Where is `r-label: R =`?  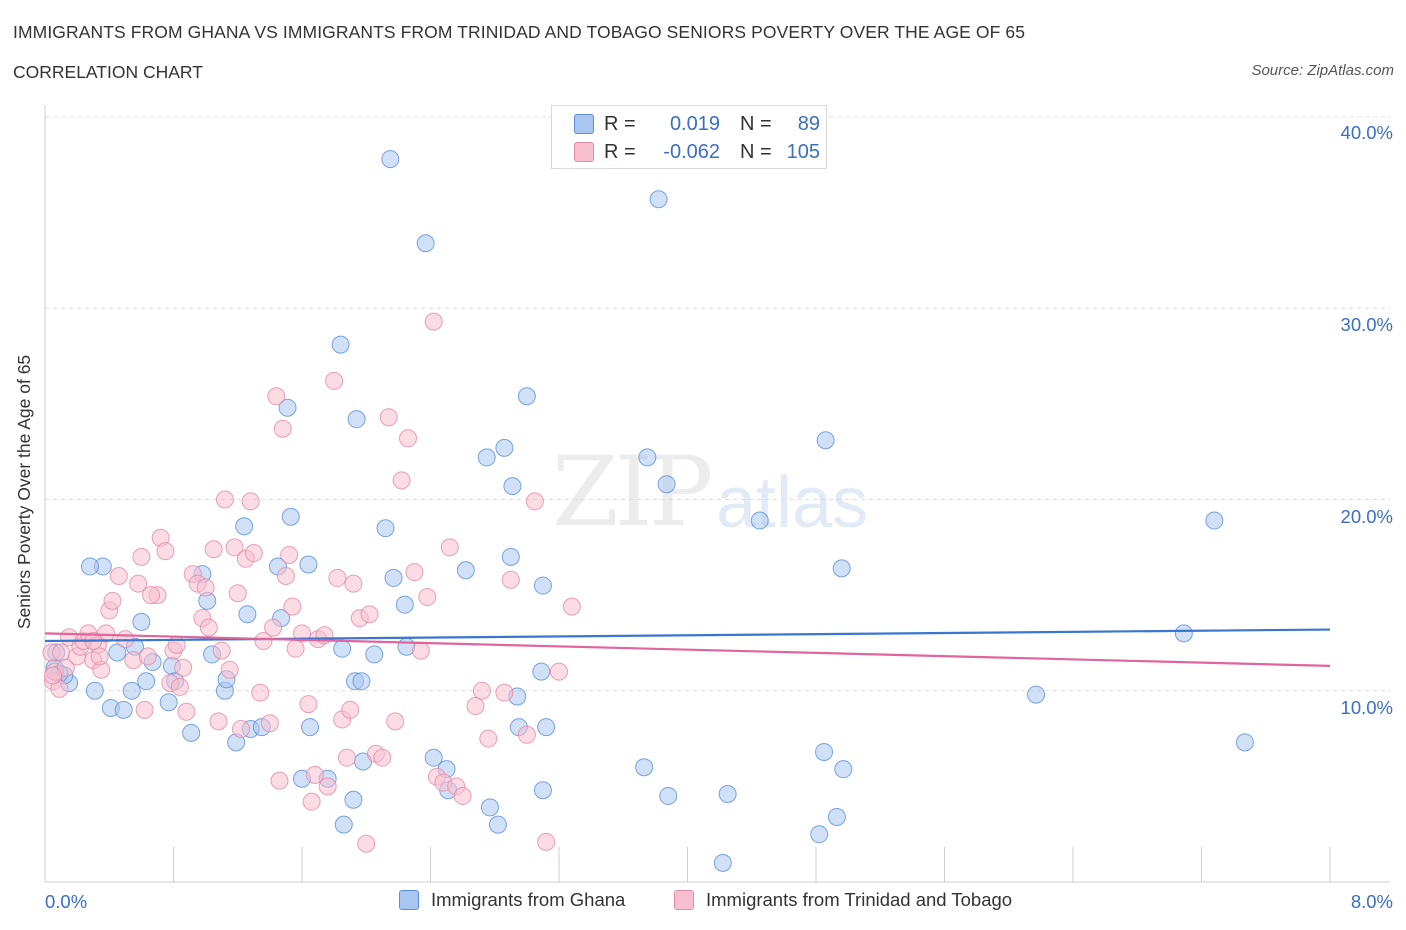
r-label: R = is located at coordinates (620, 151).